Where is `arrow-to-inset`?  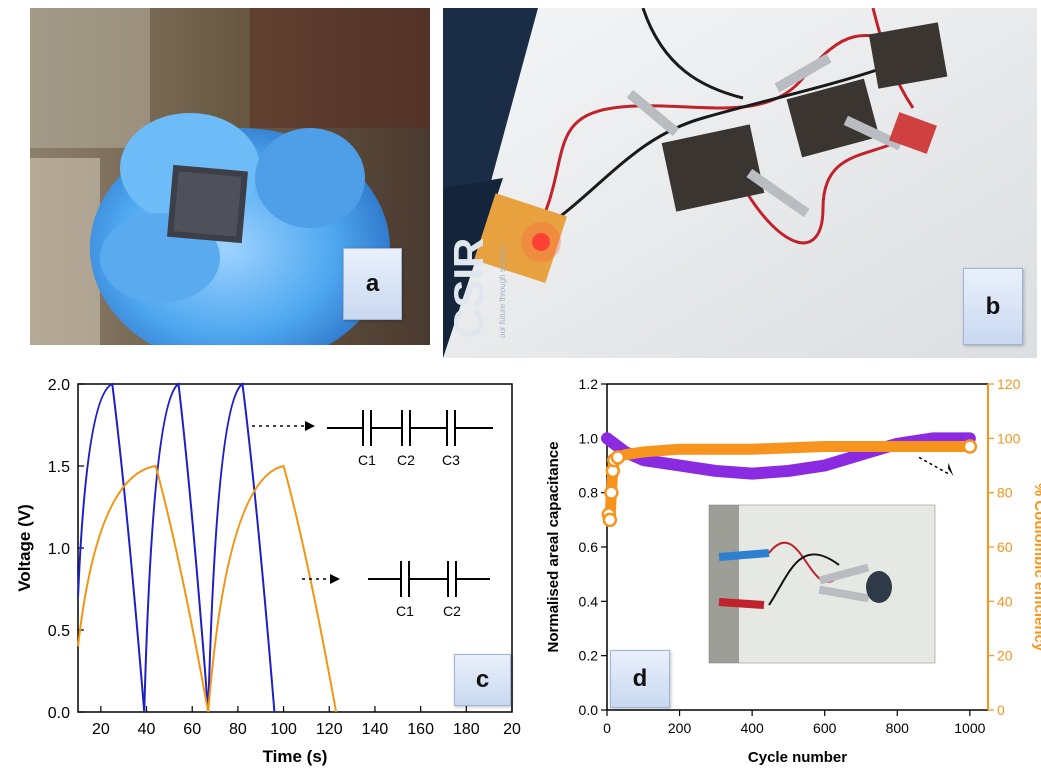
arrow-to-inset is located at coordinates (933, 465).